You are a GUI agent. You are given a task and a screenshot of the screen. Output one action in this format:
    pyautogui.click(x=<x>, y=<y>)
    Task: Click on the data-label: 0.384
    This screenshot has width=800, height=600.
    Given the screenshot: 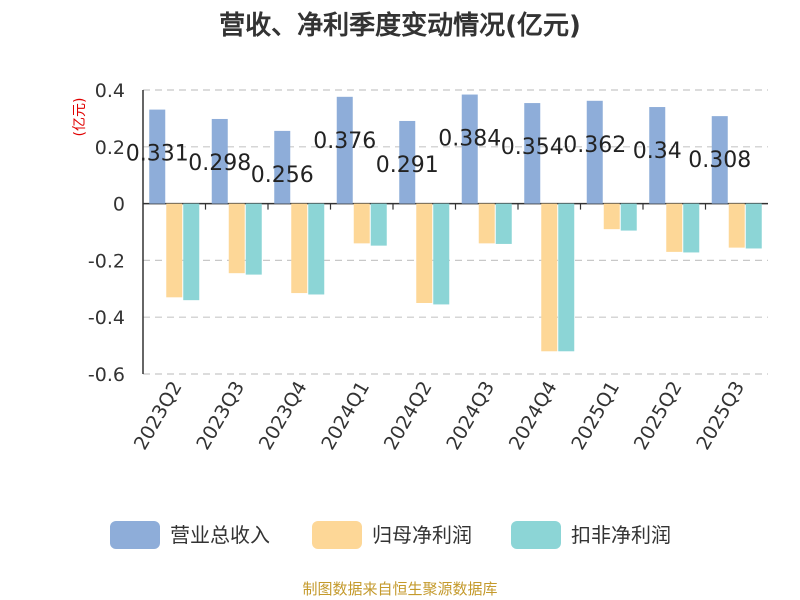 What is the action you would take?
    pyautogui.click(x=469, y=139)
    